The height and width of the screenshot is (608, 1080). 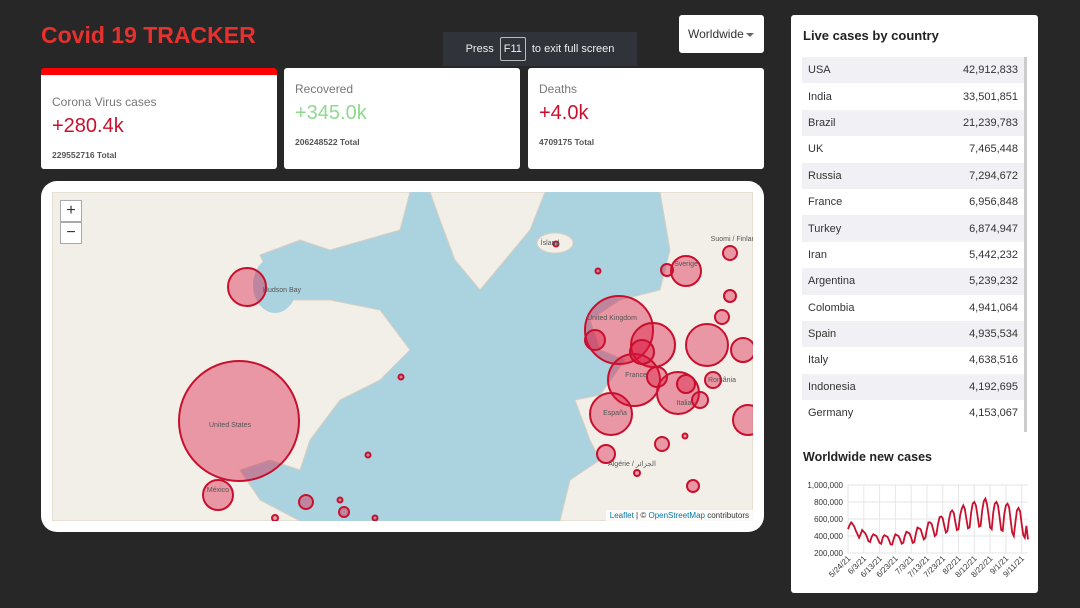 I want to click on attr-text: | ©, so click(x=641, y=515).